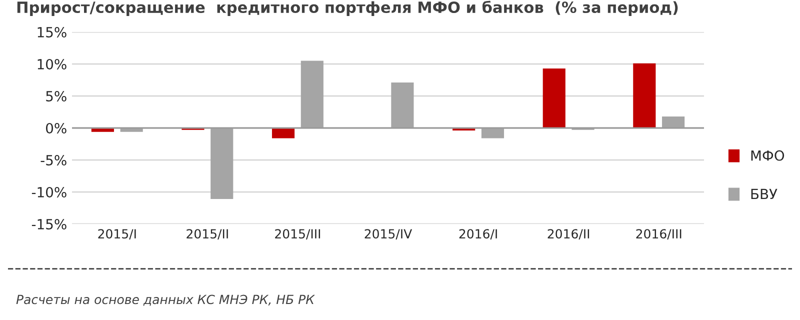 This screenshot has width=800, height=320. What do you see at coordinates (207, 234) in the screenshot?
I see `x-tick-label: 2015/II` at bounding box center [207, 234].